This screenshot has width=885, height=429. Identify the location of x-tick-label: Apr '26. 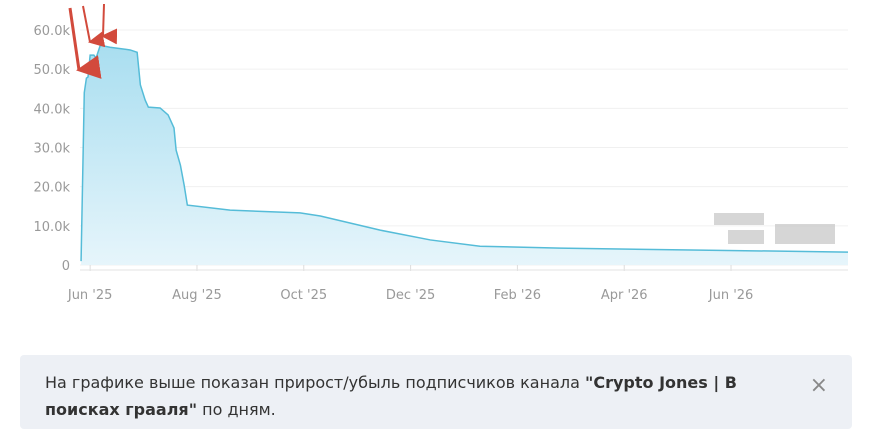
(624, 295).